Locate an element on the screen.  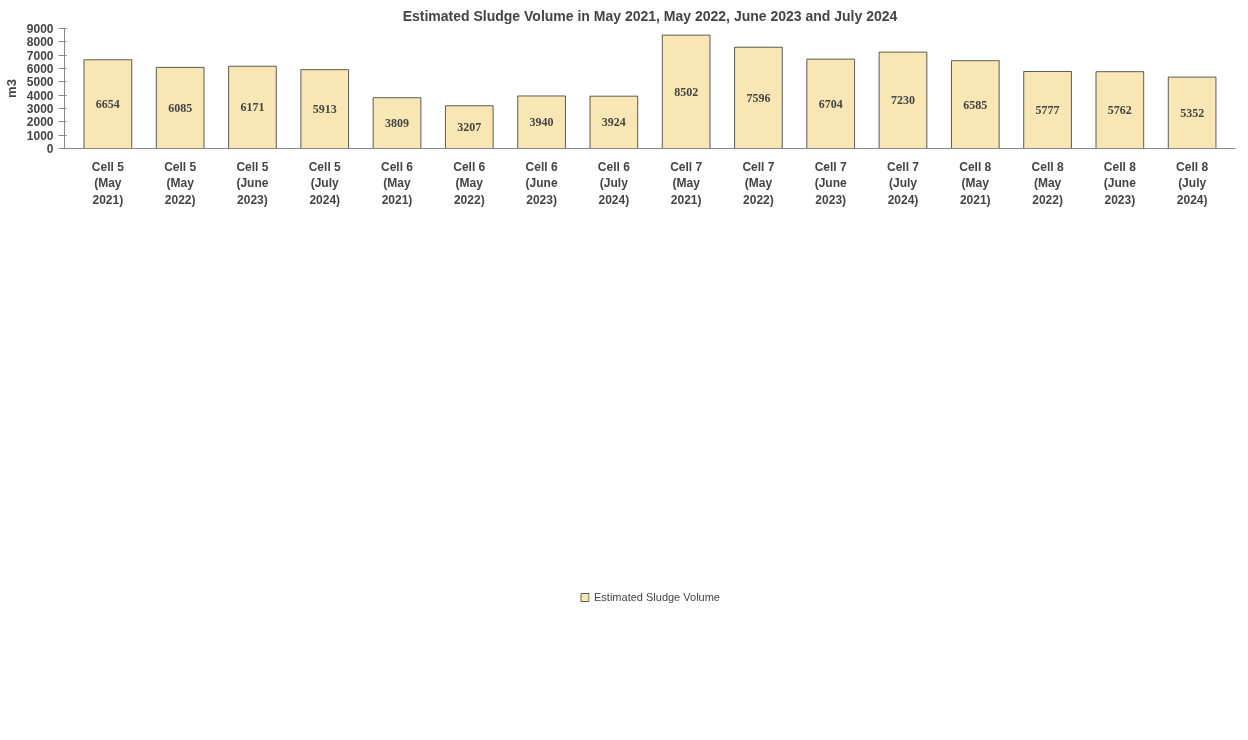
x-tick-label: Cell 8 (May 2021) is located at coordinates (975, 183).